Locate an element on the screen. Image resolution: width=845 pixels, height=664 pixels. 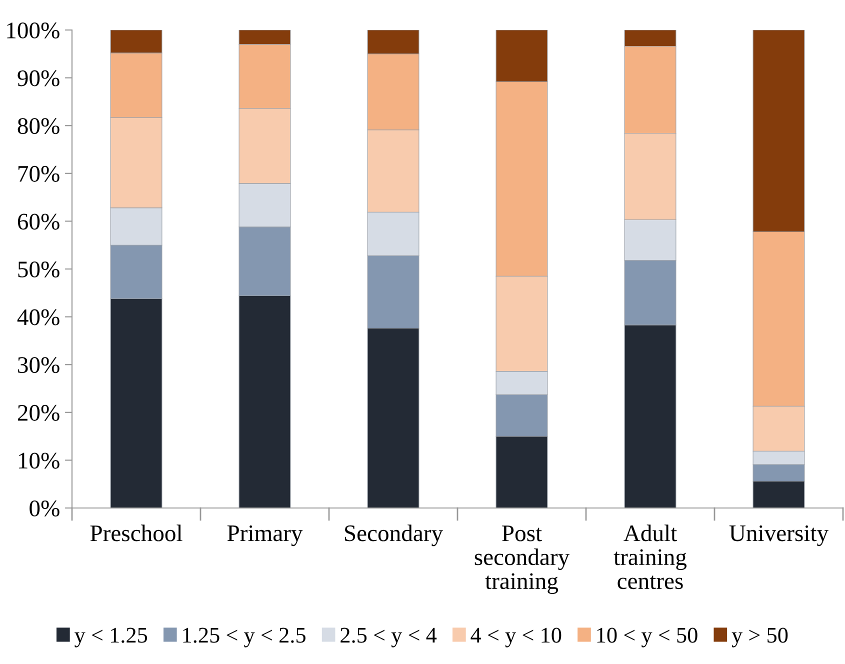
y-tick-label: 40% is located at coordinates (38, 317).